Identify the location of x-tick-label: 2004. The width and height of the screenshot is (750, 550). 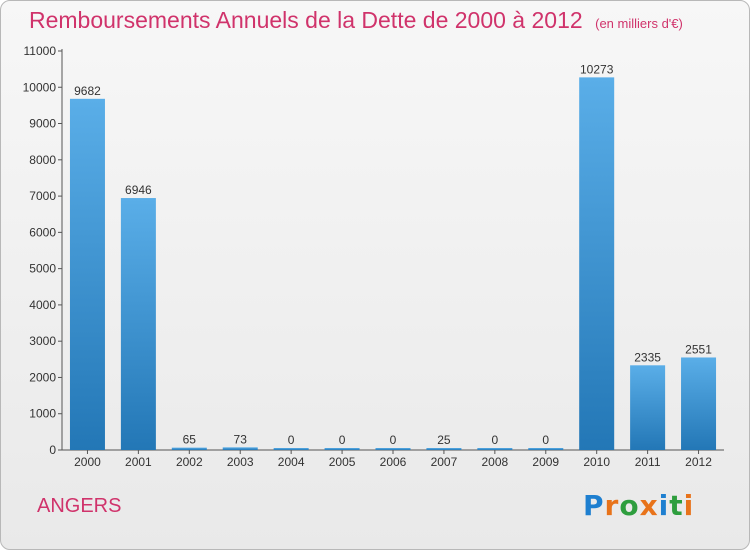
(291, 462).